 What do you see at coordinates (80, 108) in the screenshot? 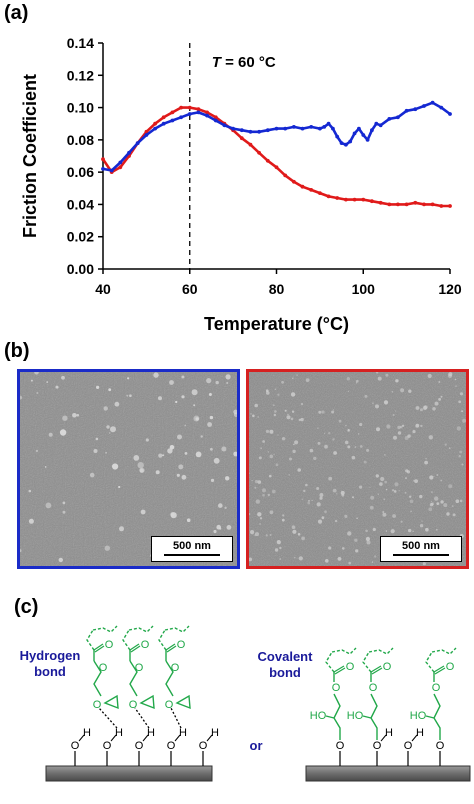
I see `y-tick-label: 0.10` at bounding box center [80, 108].